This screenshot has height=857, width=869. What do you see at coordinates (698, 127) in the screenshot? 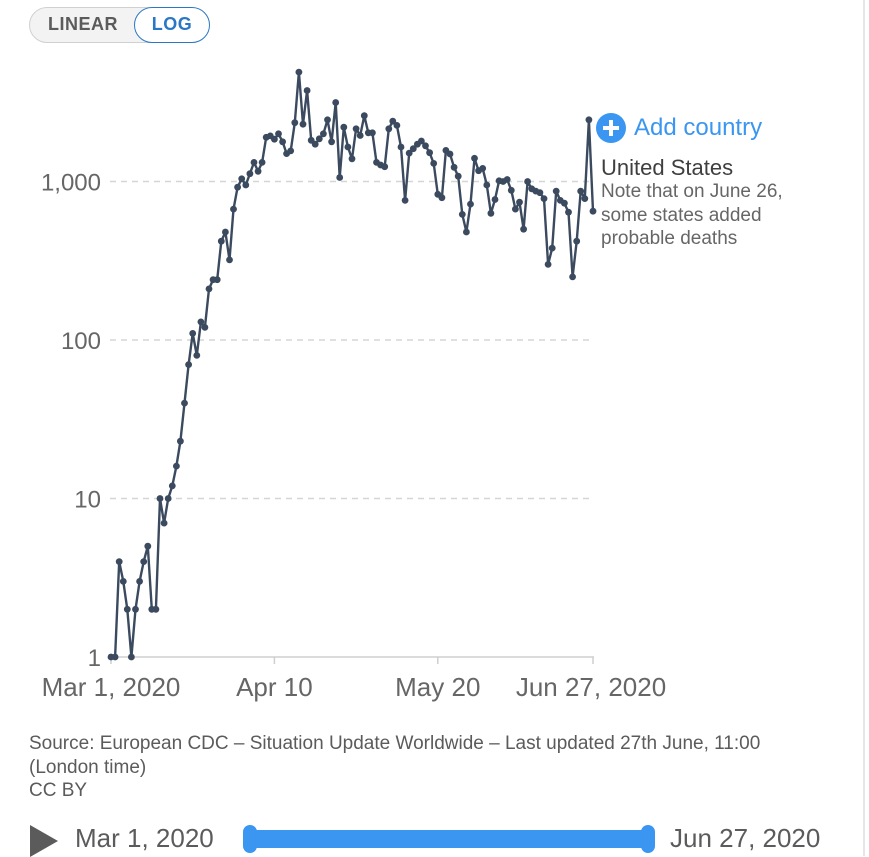
I see `add-country-label: Add country` at bounding box center [698, 127].